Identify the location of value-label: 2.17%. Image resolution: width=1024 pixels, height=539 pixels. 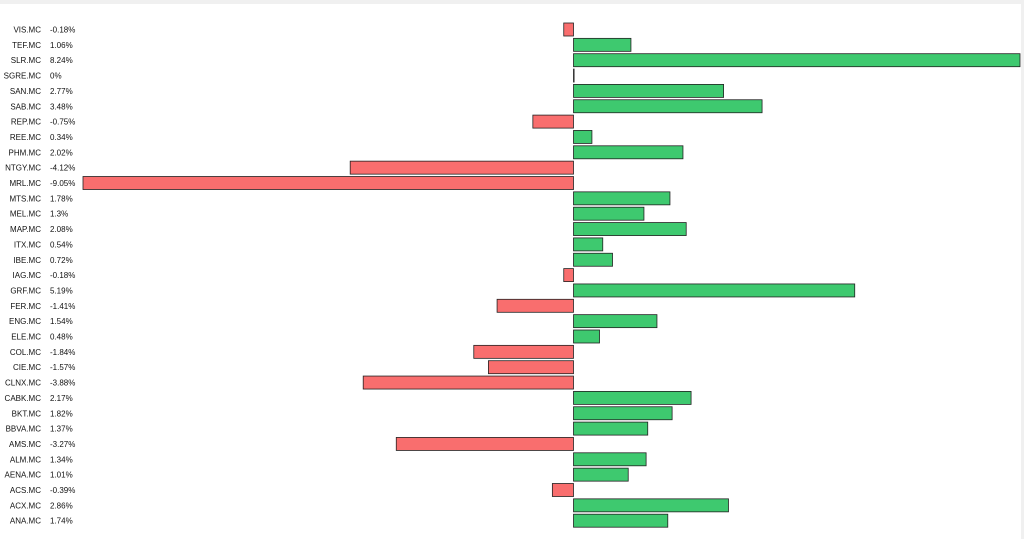
(61, 398).